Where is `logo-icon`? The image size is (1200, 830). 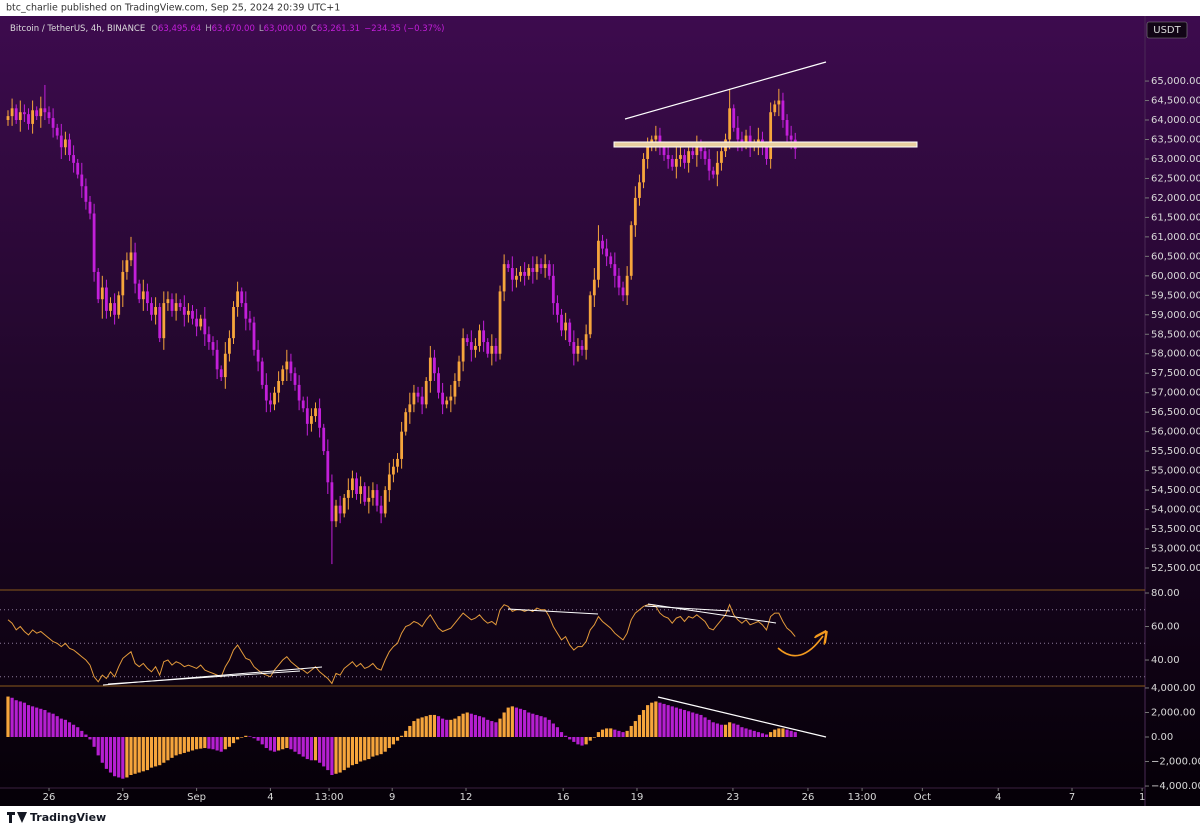 logo-icon is located at coordinates (17, 817).